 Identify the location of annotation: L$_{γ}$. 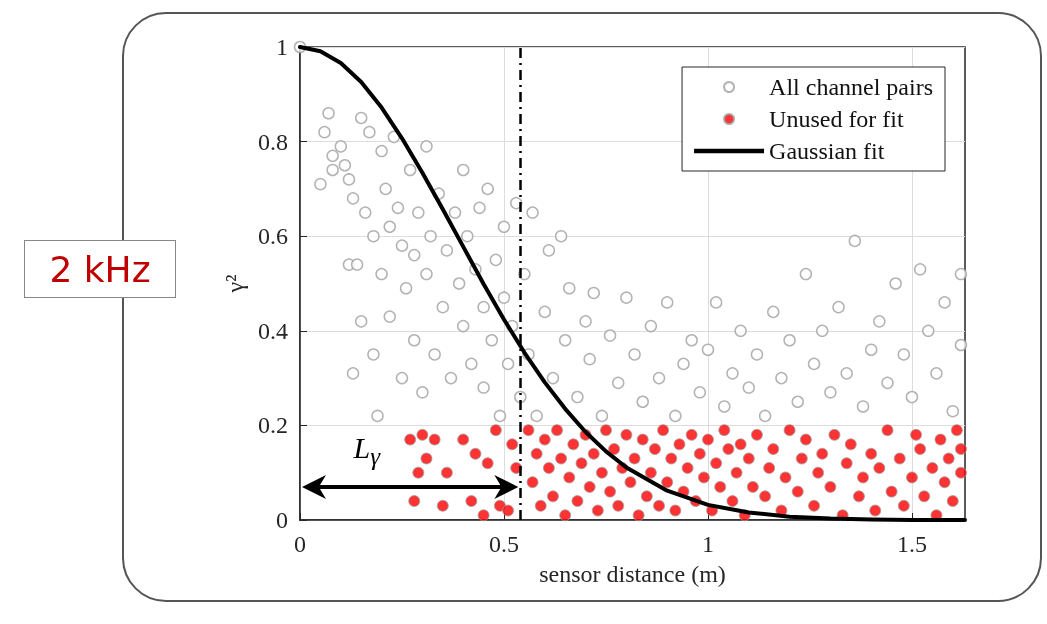
(367, 451).